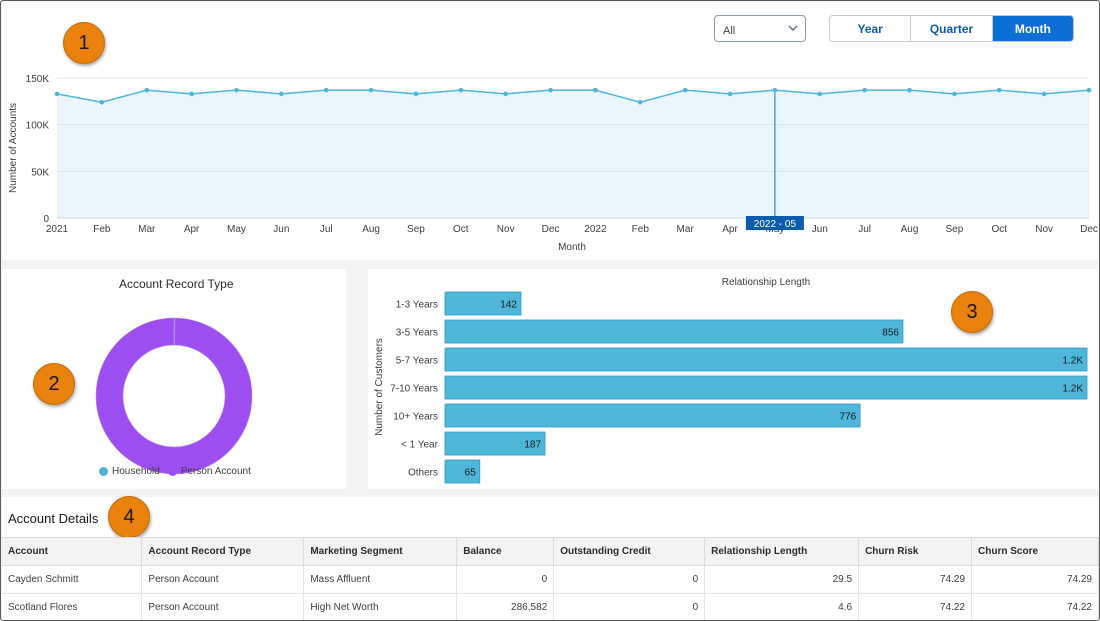  What do you see at coordinates (420, 445) in the screenshot?
I see `category-label: < 1 Year` at bounding box center [420, 445].